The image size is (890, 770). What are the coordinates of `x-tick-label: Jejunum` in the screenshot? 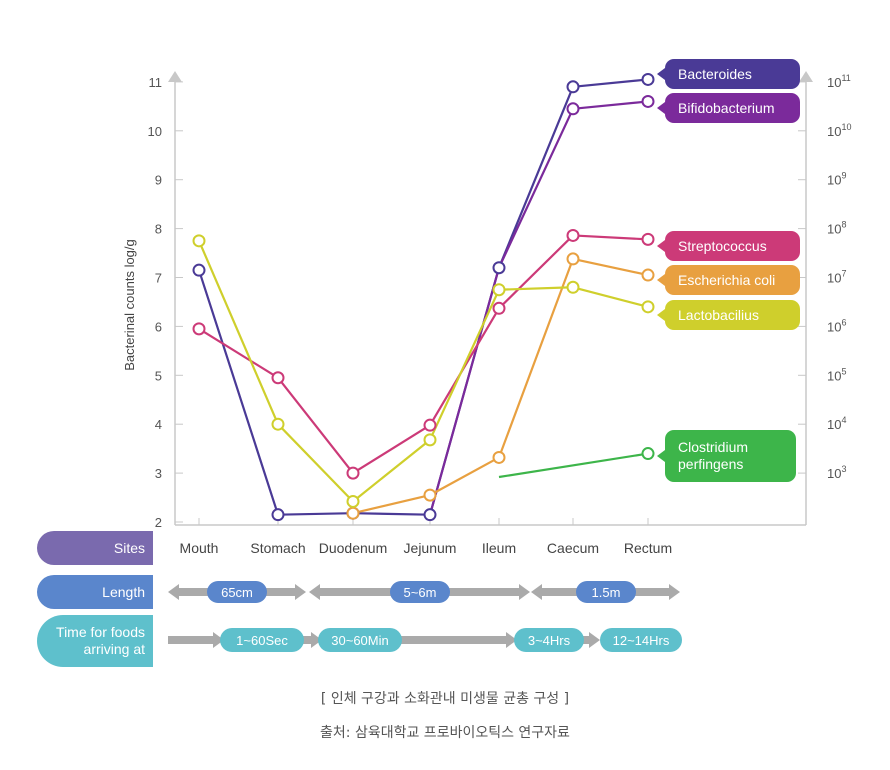 It's located at (430, 548).